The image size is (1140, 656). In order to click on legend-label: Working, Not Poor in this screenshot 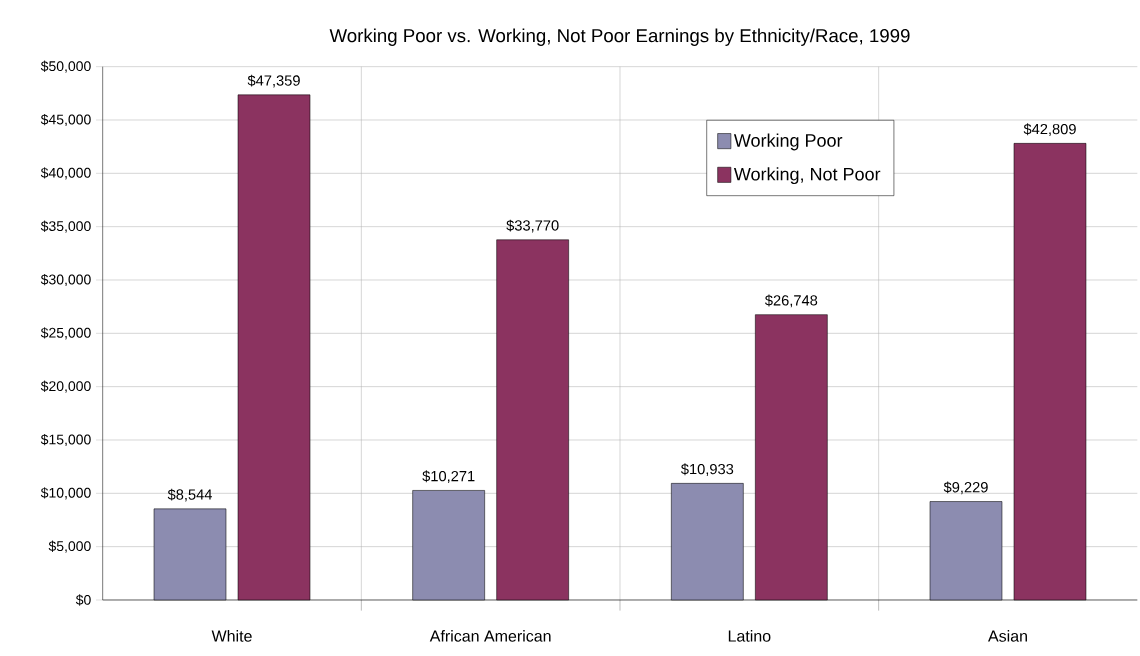, I will do `click(807, 176)`.